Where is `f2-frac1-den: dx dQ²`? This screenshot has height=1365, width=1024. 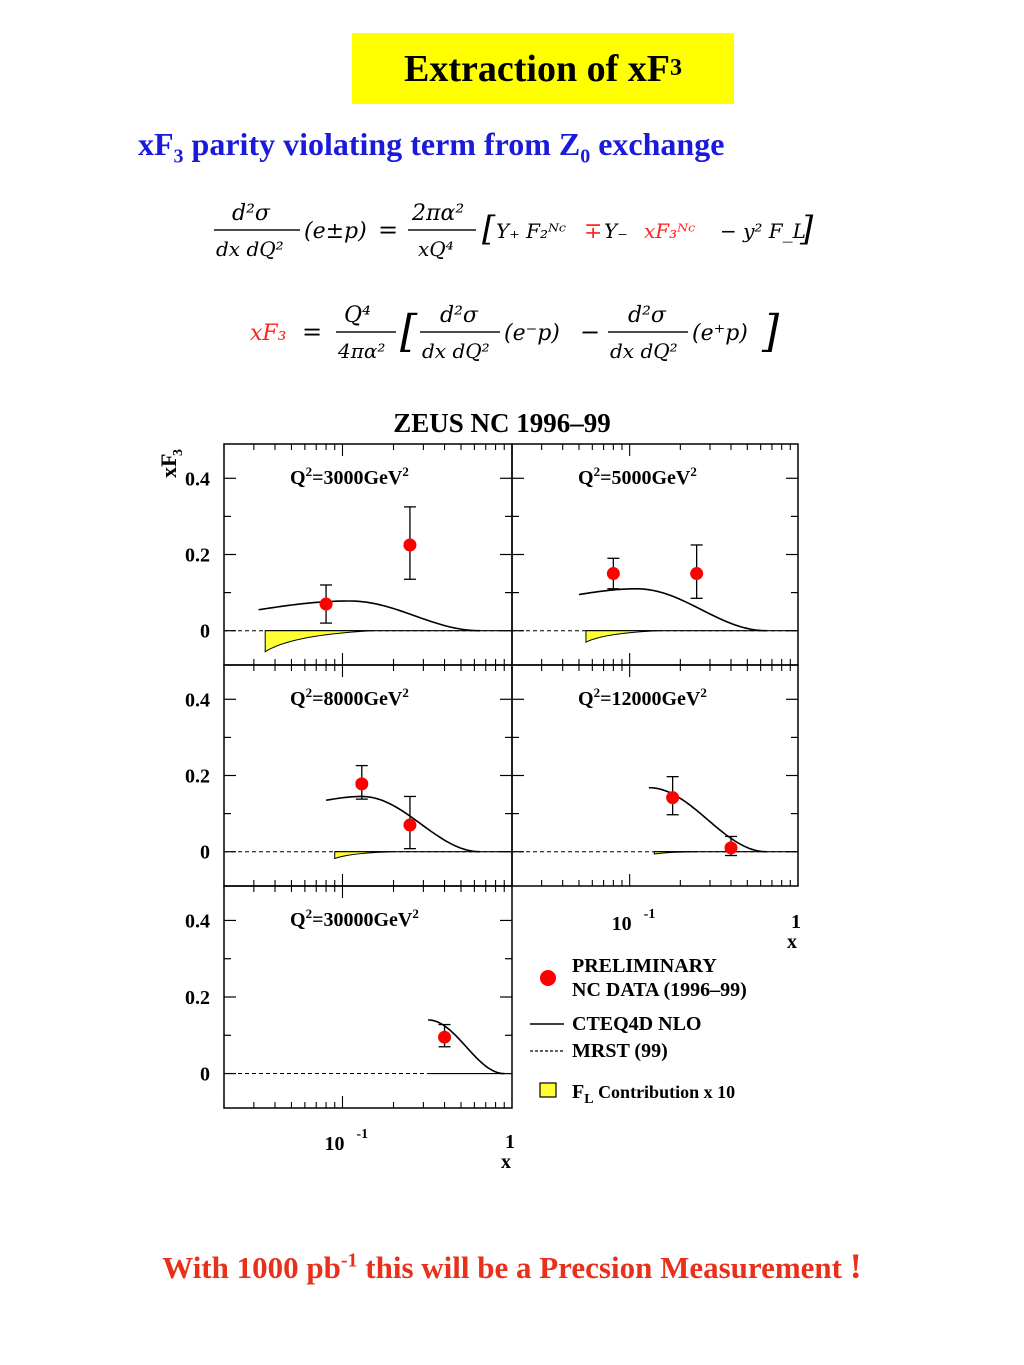 f2-frac1-den: dx dQ² is located at coordinates (456, 351).